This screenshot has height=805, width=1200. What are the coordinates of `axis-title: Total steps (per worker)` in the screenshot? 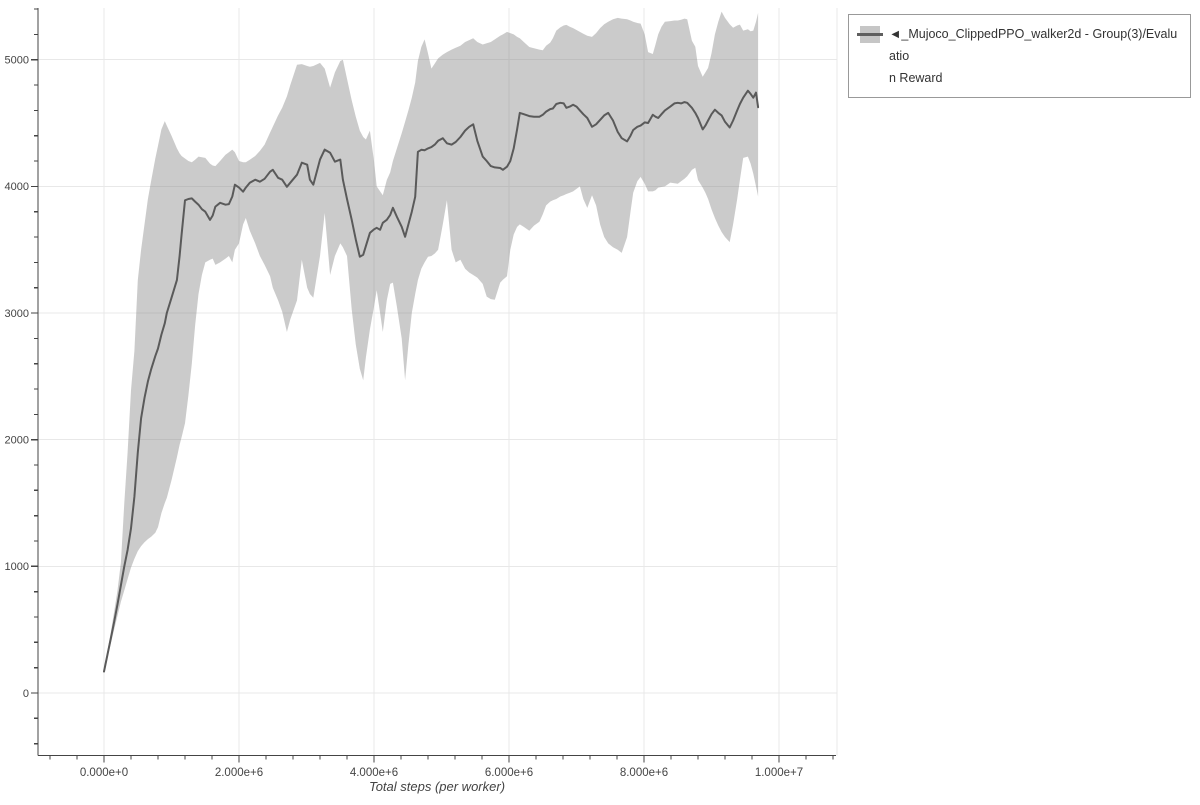 It's located at (437, 786).